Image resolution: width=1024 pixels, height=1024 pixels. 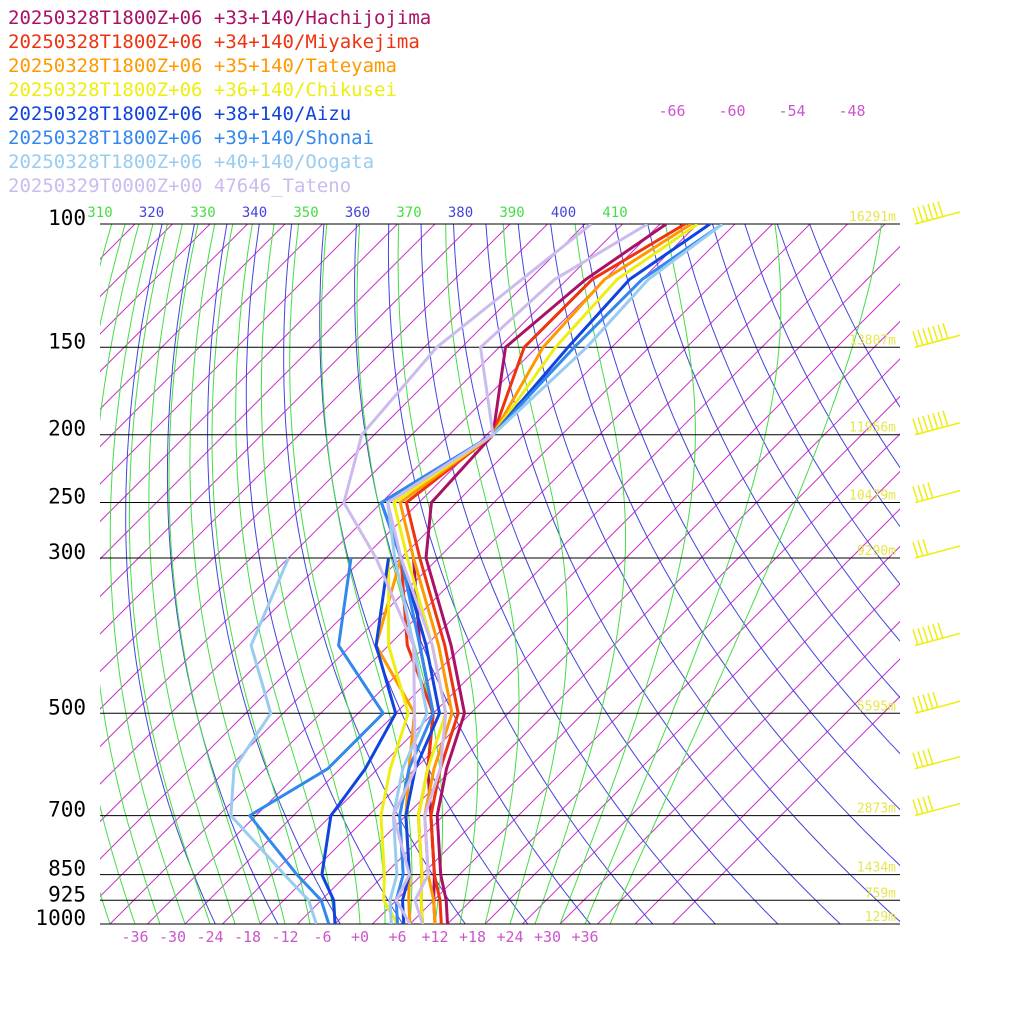 What do you see at coordinates (584, 937) in the screenshot?
I see `x-tick-label: +36` at bounding box center [584, 937].